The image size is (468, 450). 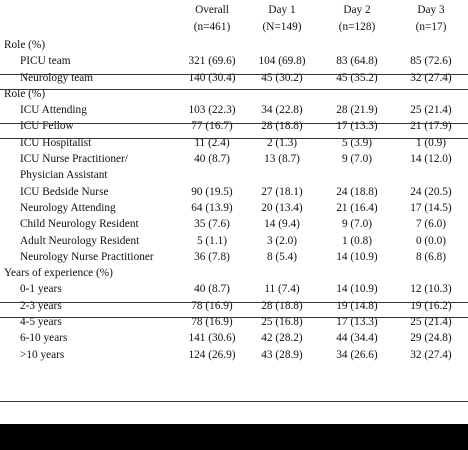 I want to click on table-cell: 24 (18.8), so click(x=357, y=191).